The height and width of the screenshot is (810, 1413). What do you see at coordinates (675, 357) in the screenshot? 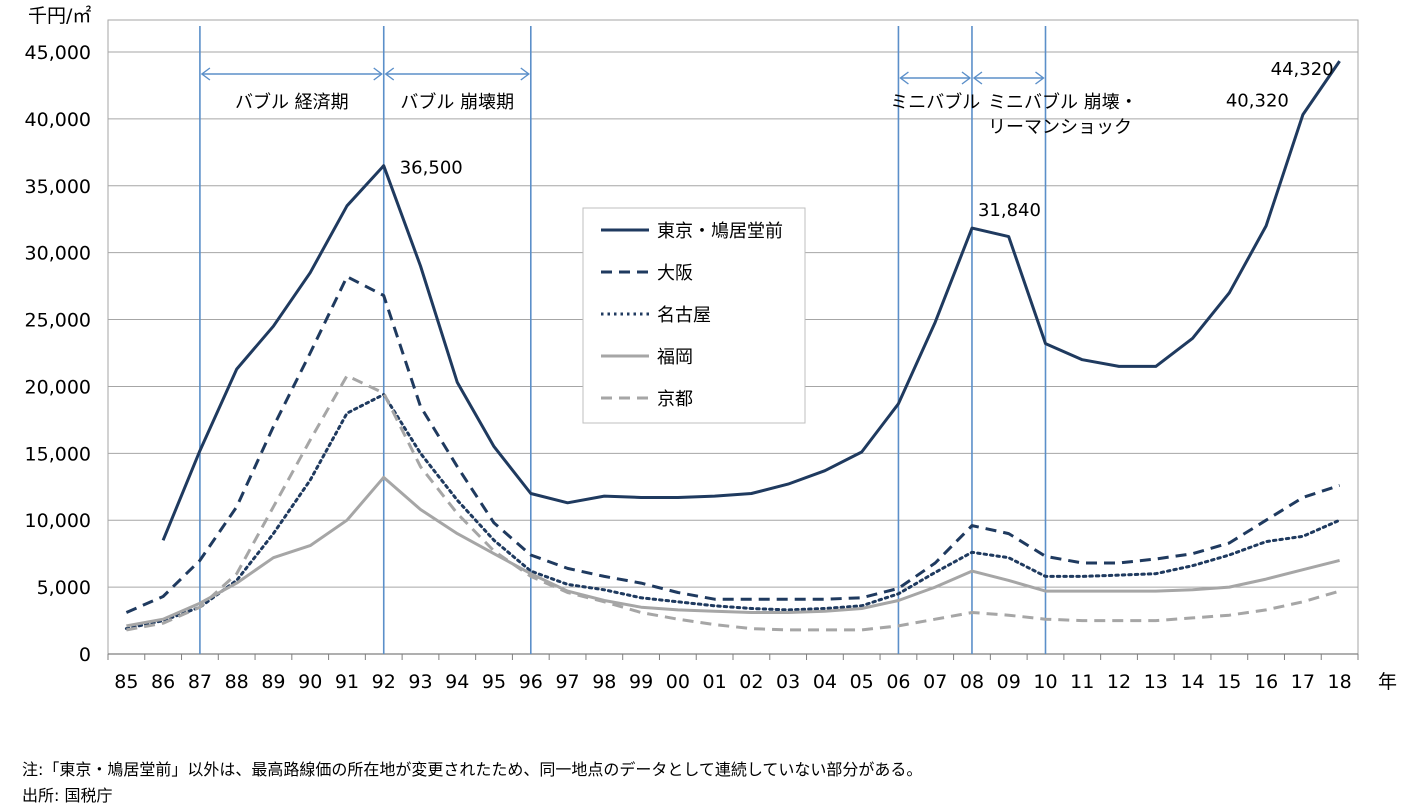
I see `legend-entry: 福岡` at bounding box center [675, 357].